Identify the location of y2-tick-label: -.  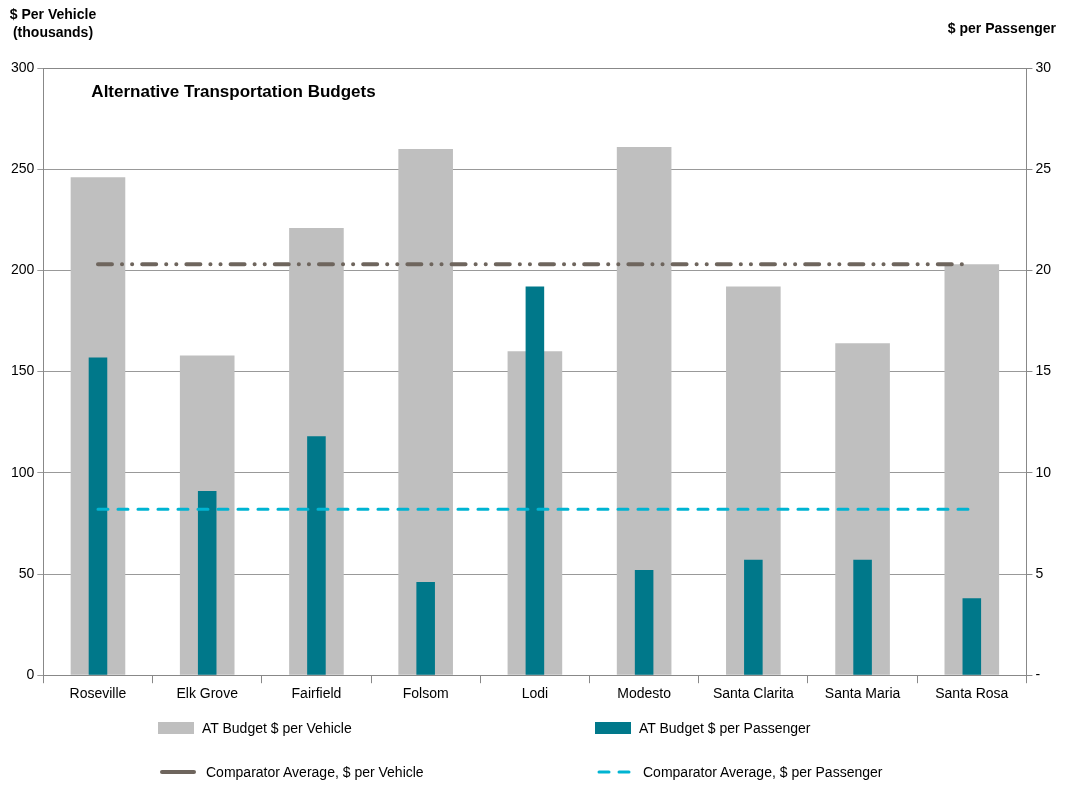
(1038, 674).